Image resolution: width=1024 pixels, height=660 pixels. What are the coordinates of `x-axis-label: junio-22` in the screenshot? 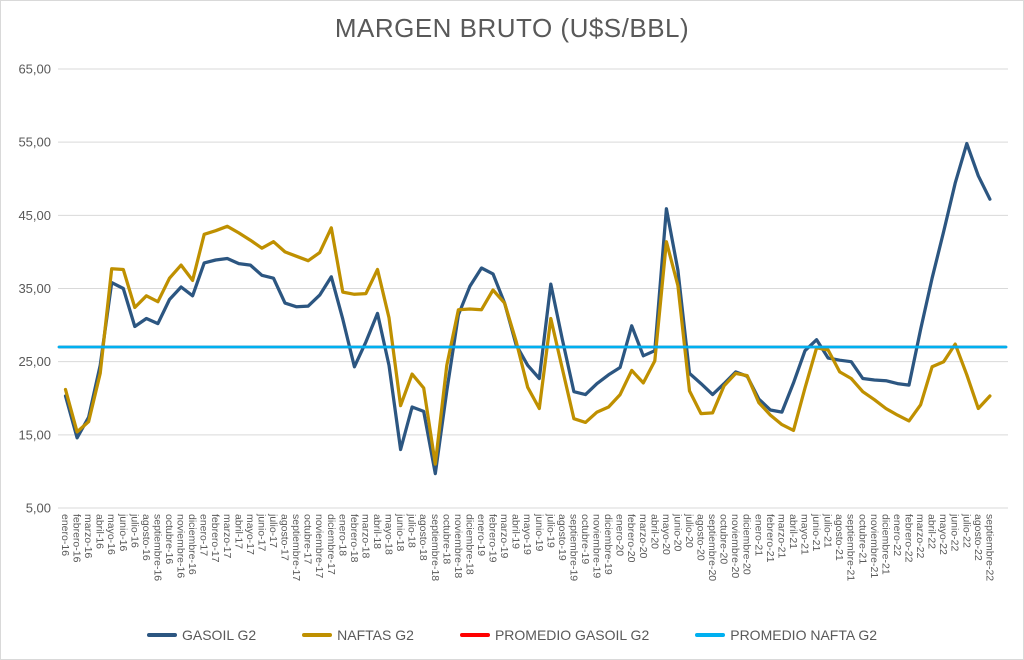 It's located at (955, 532).